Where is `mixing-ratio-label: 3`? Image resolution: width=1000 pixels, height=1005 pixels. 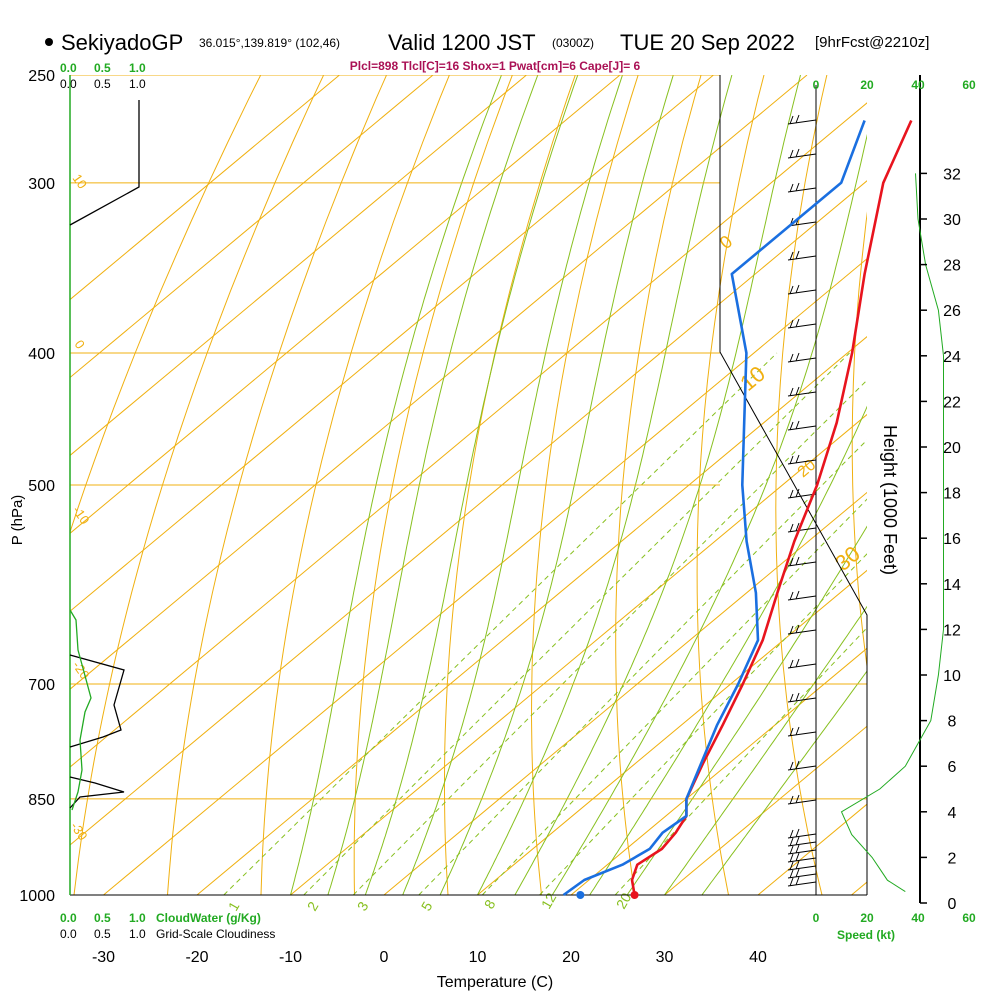 mixing-ratio-label: 3 is located at coordinates (363, 906).